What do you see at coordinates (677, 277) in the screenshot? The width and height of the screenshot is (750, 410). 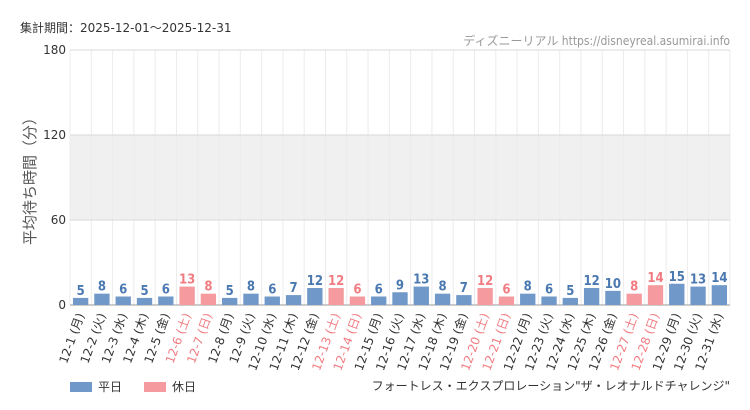 I see `bar-value-label: 15` at bounding box center [677, 277].